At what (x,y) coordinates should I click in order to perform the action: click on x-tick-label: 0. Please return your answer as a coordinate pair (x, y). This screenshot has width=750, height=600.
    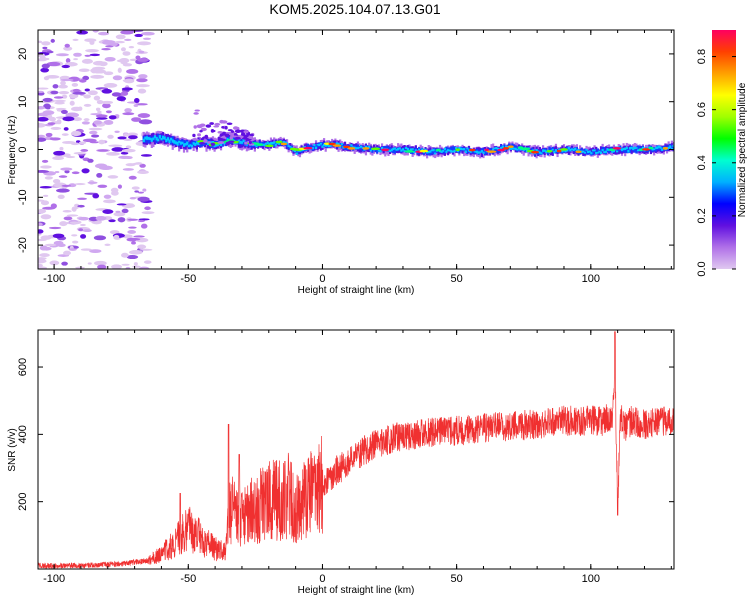
    Looking at the image, I should click on (322, 279).